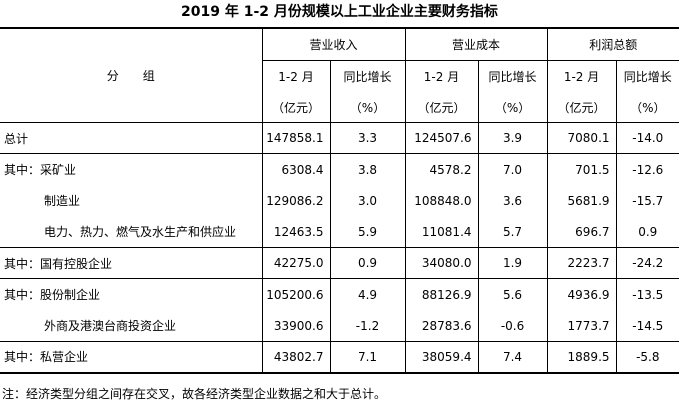 This screenshot has width=679, height=408. What do you see at coordinates (295, 294) in the screenshot?
I see `revenue-cell: 105200.6` at bounding box center [295, 294].